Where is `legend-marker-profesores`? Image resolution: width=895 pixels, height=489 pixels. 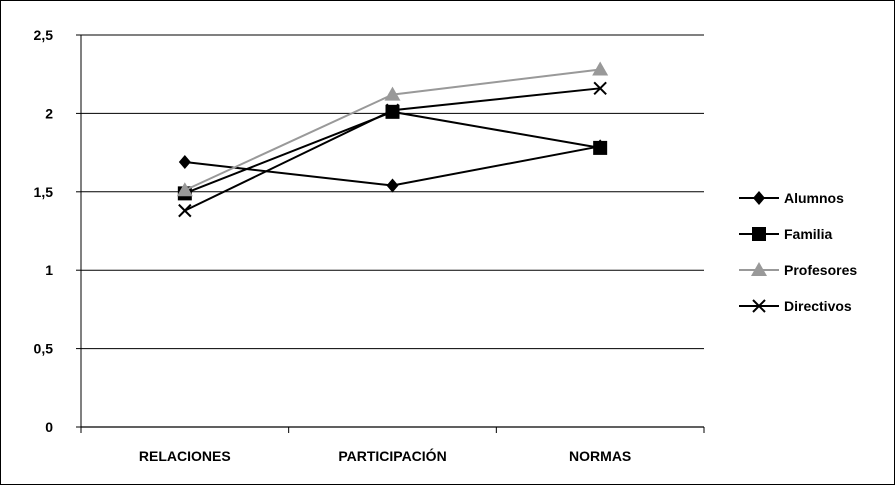 legend-marker-profesores is located at coordinates (759, 269).